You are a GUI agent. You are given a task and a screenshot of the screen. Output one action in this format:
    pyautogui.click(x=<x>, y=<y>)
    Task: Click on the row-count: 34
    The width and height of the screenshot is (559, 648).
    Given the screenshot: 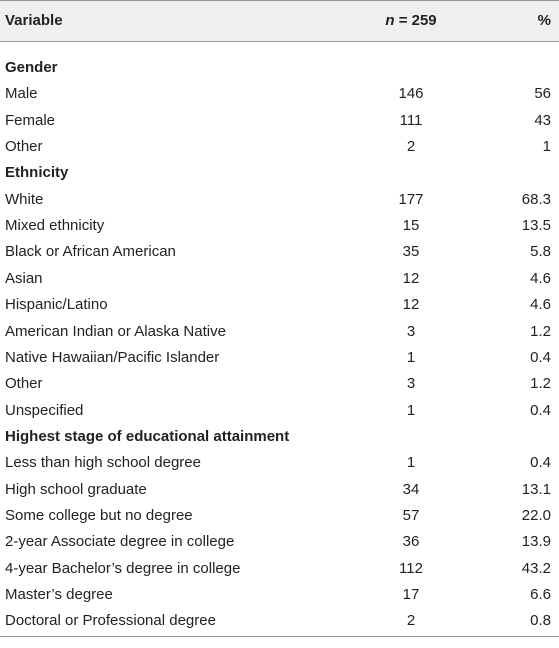 What is the action you would take?
    pyautogui.click(x=411, y=489)
    